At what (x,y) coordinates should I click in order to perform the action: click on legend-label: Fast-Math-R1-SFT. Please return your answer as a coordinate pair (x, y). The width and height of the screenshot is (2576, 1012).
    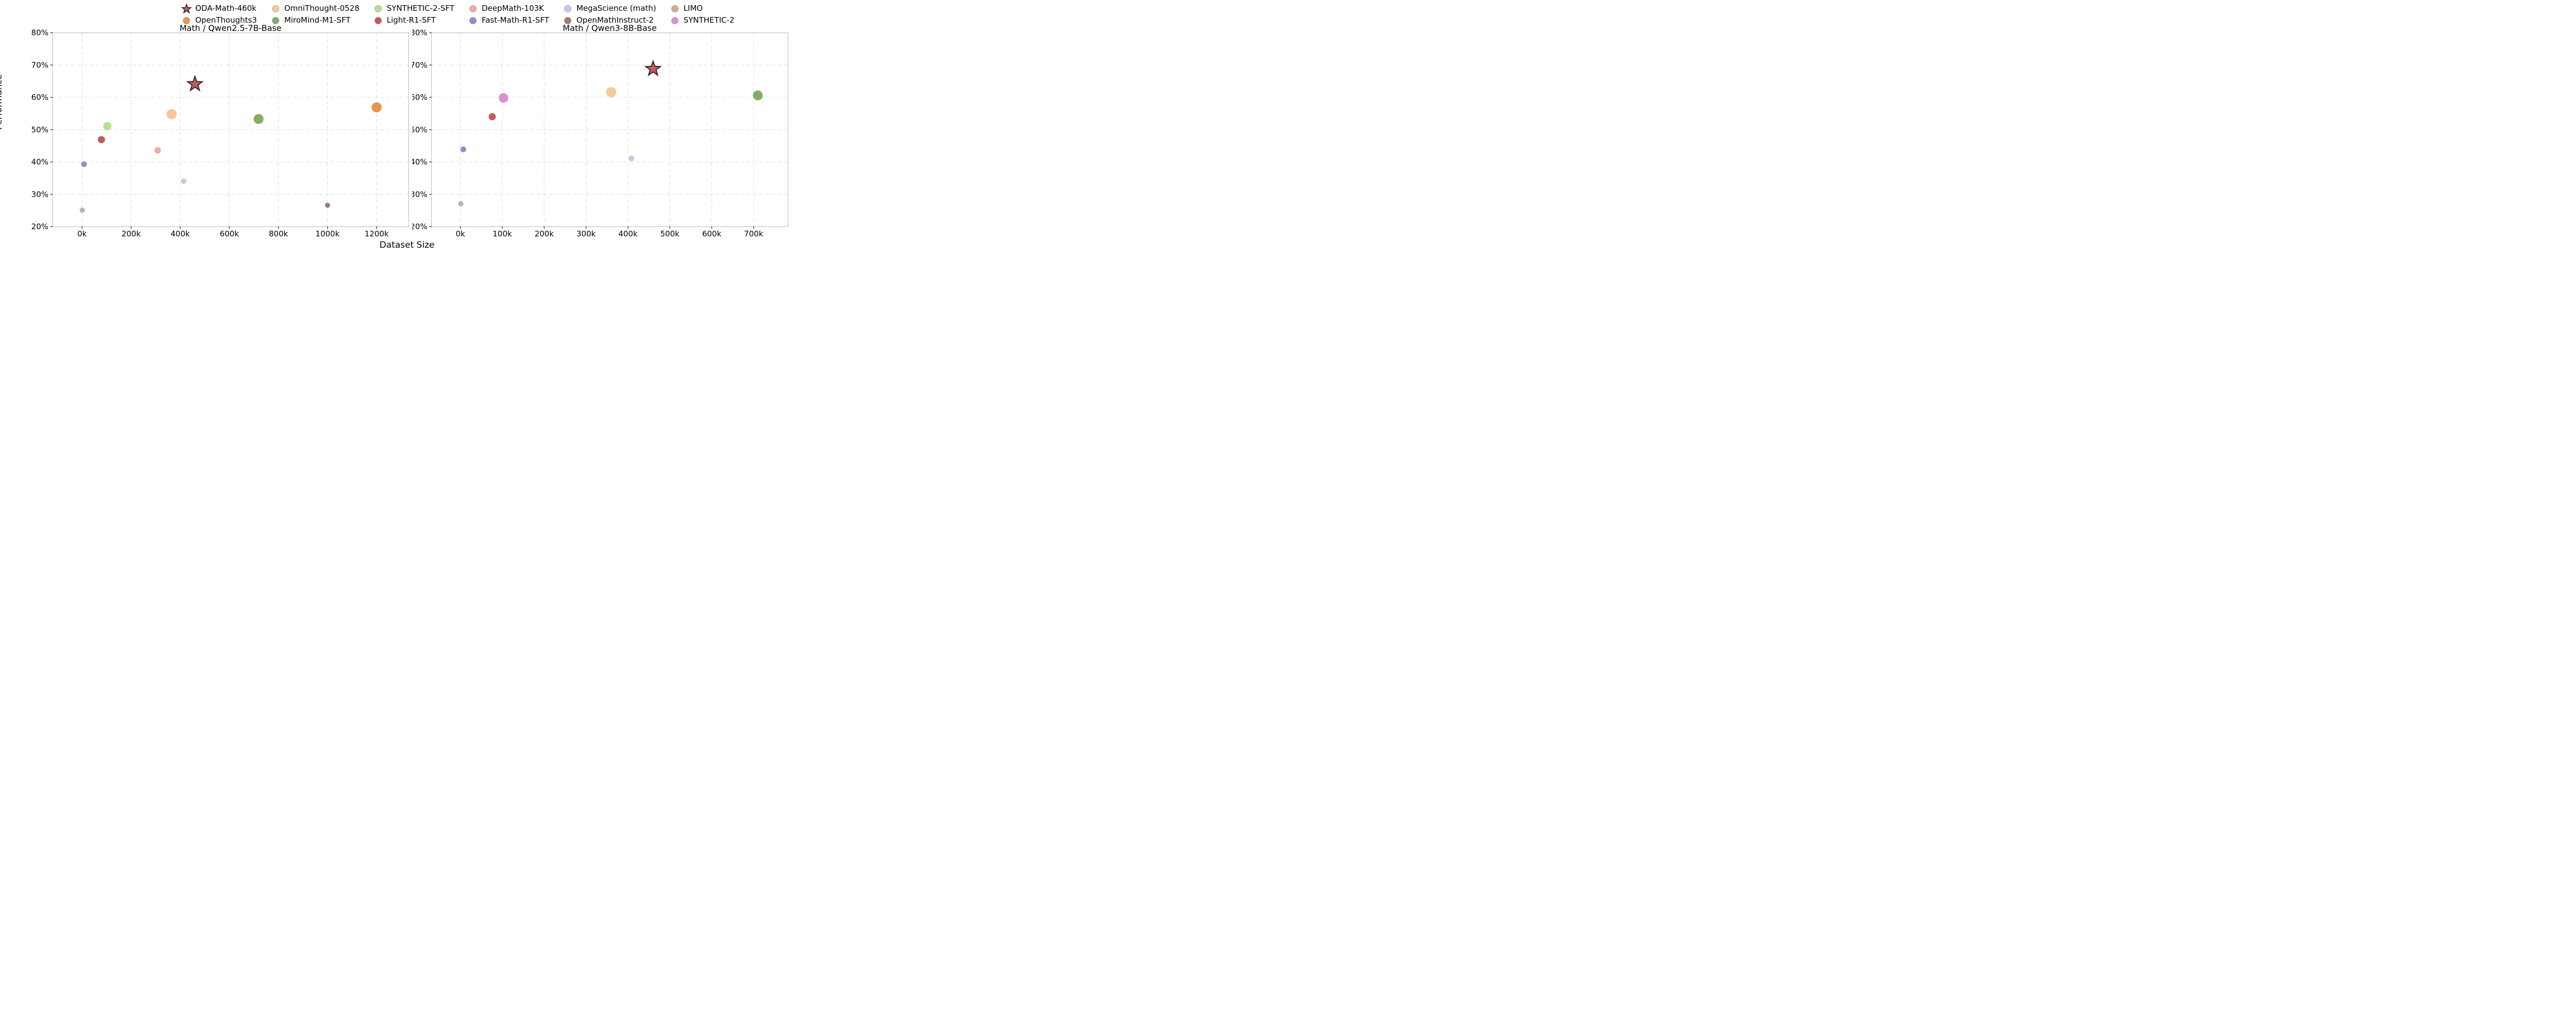
    Looking at the image, I should click on (515, 20).